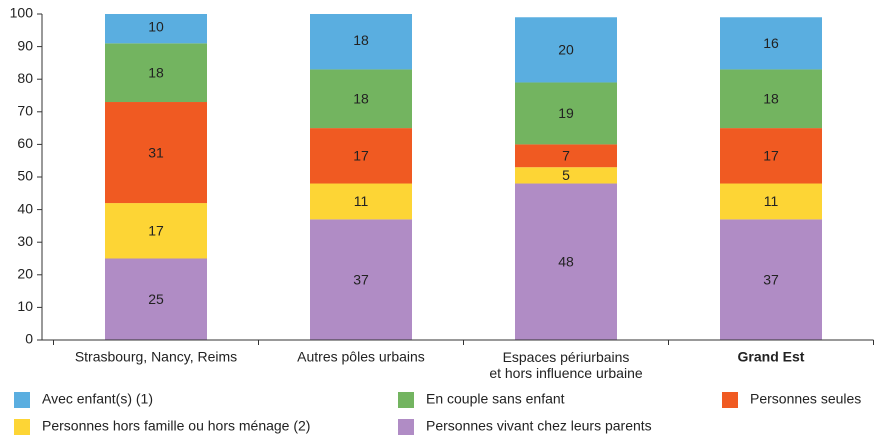 The height and width of the screenshot is (441, 887). I want to click on legend-label: Personnes seules, so click(805, 399).